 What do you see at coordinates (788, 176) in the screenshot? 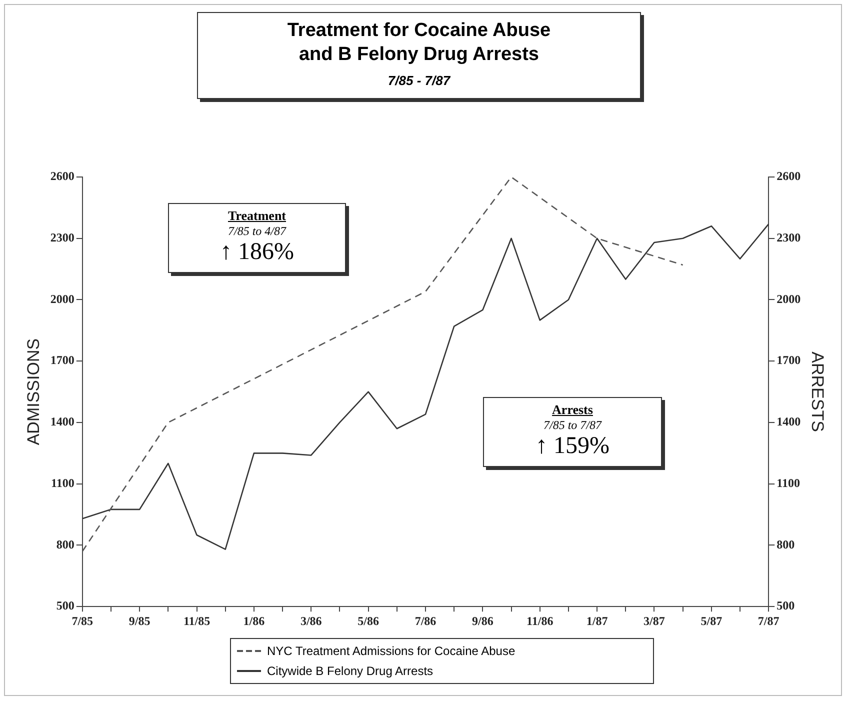
I see `y2-tick-label: 2600` at bounding box center [788, 176].